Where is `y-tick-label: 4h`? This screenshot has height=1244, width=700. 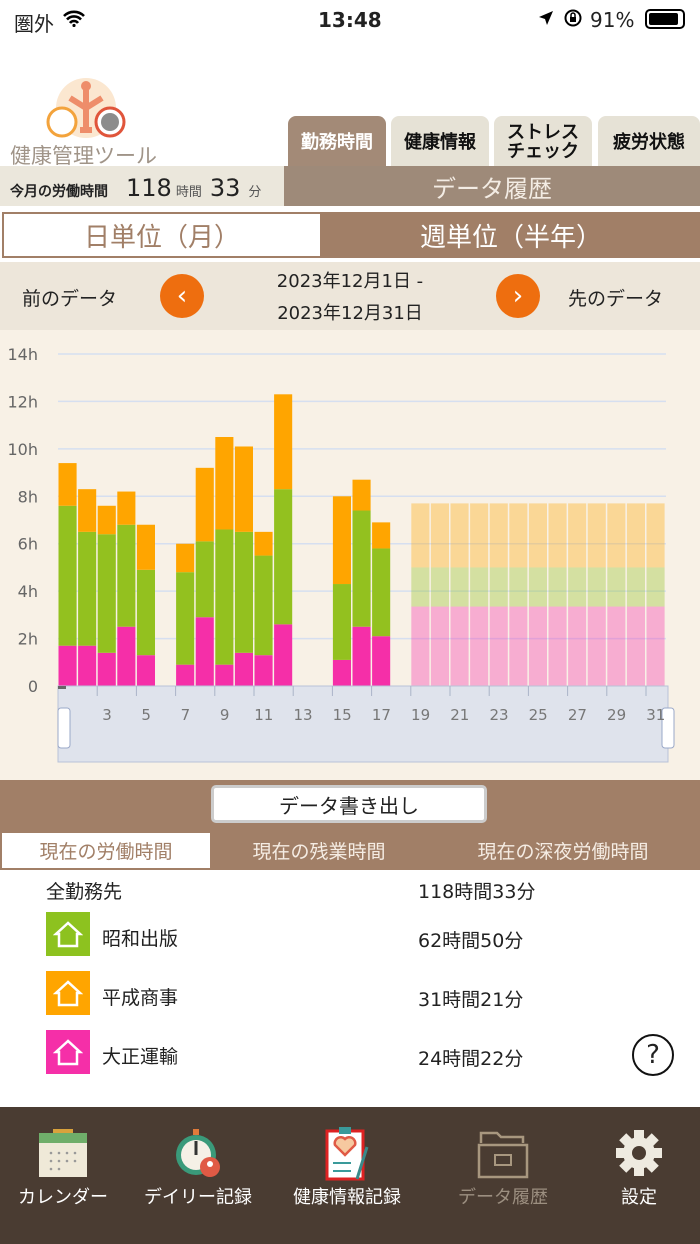 y-tick-label: 4h is located at coordinates (28, 591).